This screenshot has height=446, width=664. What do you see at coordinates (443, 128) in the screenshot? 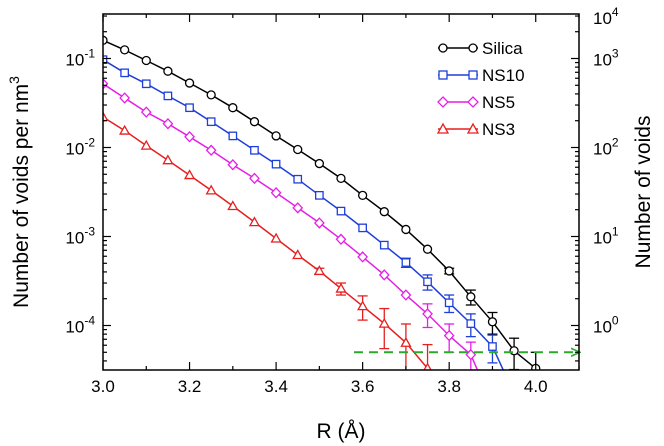
I see `legend-marker-ns3` at bounding box center [443, 128].